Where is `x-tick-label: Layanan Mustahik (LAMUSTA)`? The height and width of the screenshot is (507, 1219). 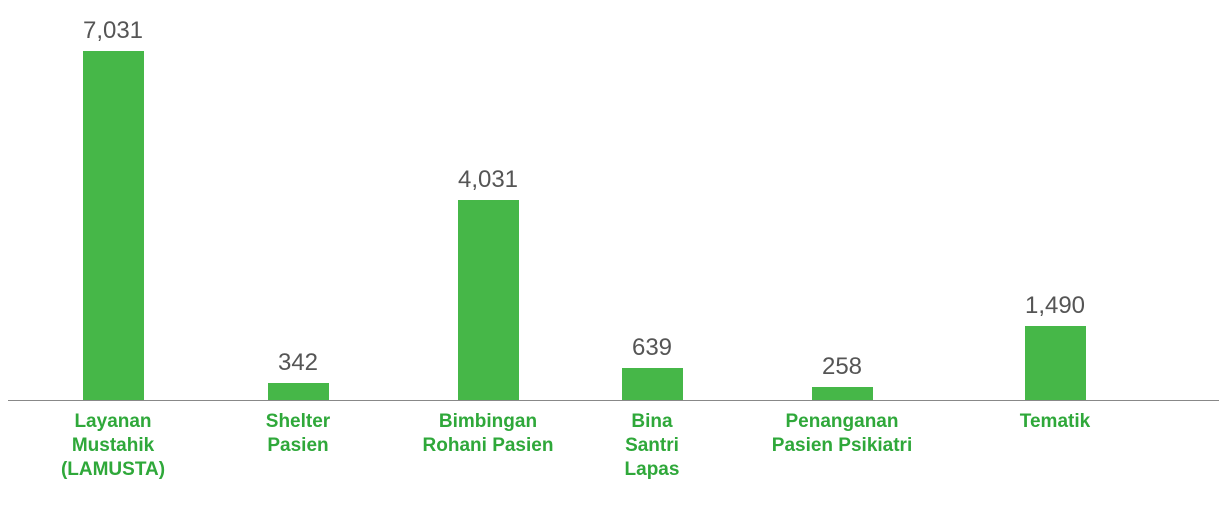 x-tick-label: Layanan Mustahik (LAMUSTA) is located at coordinates (113, 445).